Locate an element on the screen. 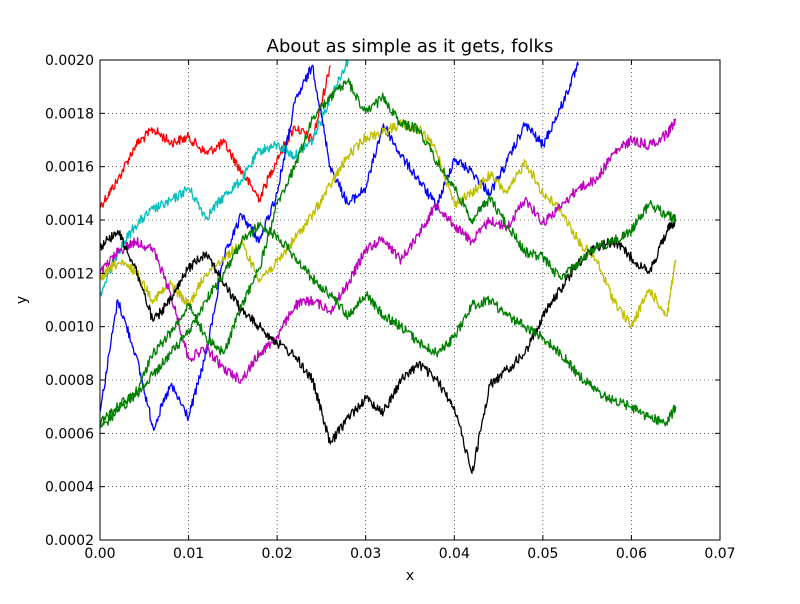 This screenshot has width=800, height=604. x-tick-label: 0.07 is located at coordinates (719, 554).